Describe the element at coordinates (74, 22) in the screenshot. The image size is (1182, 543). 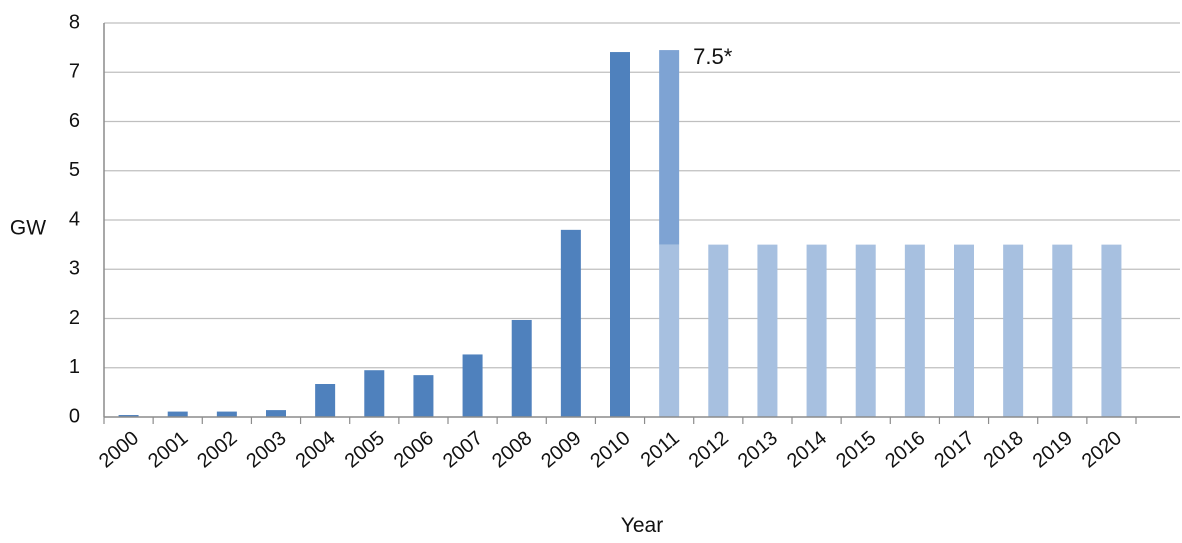
I see `y-tick-label: 8` at that location.